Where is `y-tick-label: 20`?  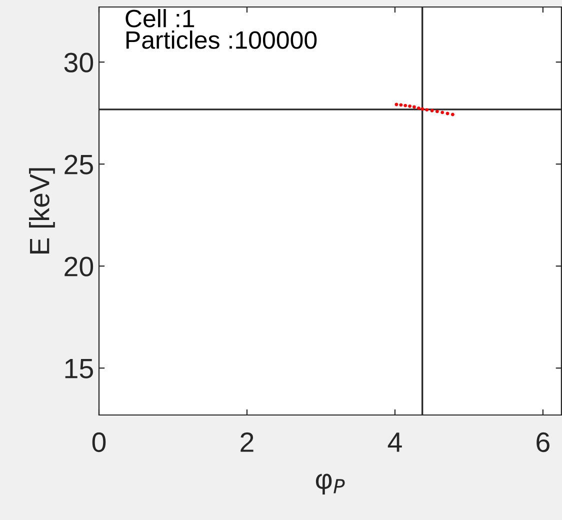 y-tick-label: 20 is located at coordinates (79, 266).